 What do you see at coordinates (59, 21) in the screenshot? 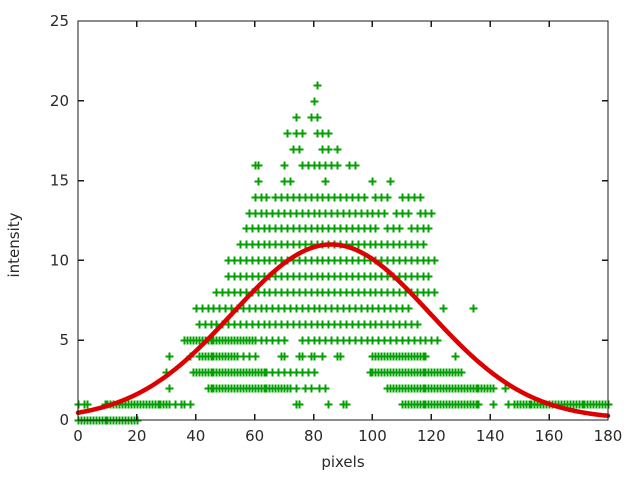
I see `y-tick-label: 25` at bounding box center [59, 21].